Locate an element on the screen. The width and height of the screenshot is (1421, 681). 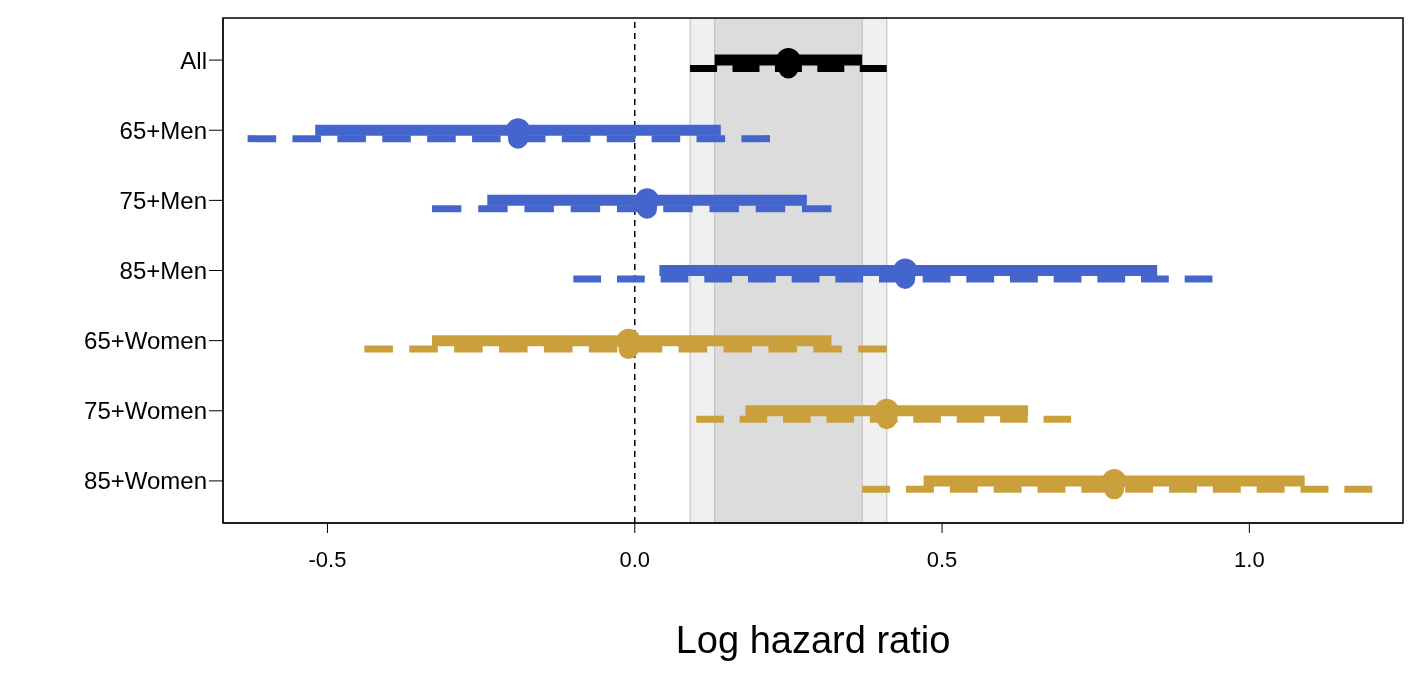
x-tick-label: -0.5 is located at coordinates (327, 559).